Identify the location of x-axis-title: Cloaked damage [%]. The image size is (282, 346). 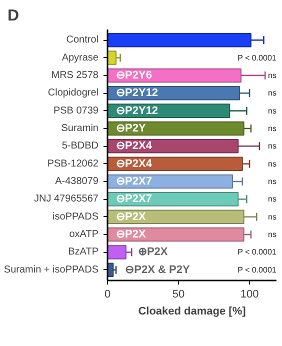
(192, 312).